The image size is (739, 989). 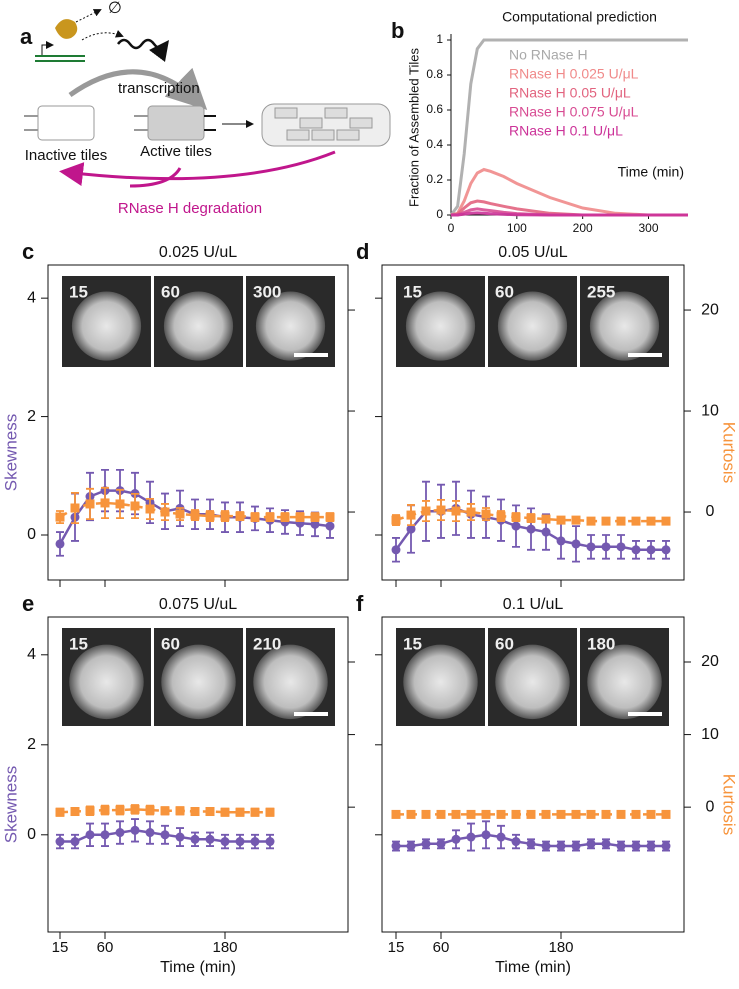 What do you see at coordinates (434, 179) in the screenshot?
I see `y-tick-label: 0.2` at bounding box center [434, 179].